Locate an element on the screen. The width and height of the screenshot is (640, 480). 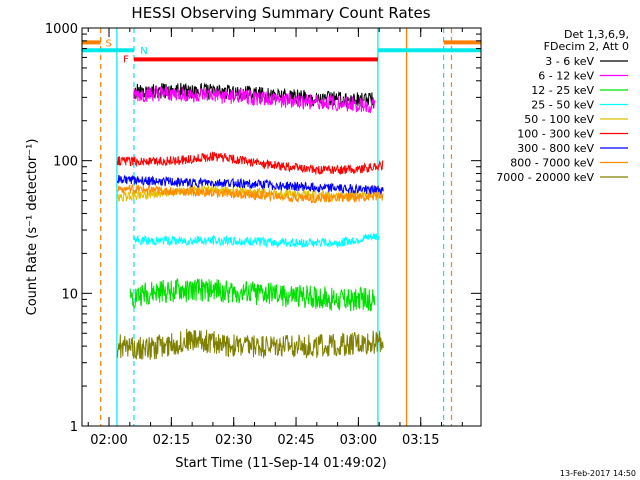
series-line-12-25-kev is located at coordinates (252, 294).